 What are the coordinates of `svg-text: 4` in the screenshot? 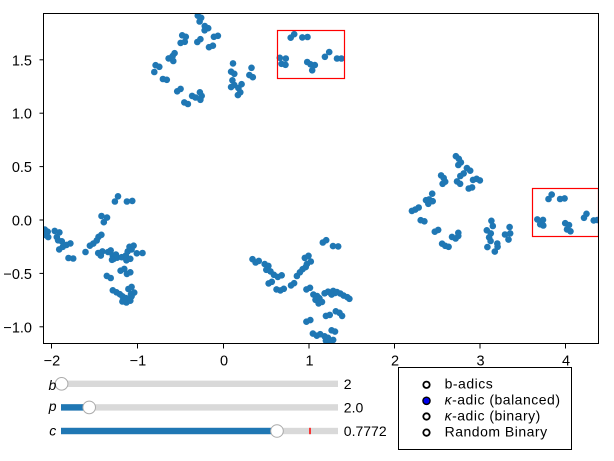 It's located at (566, 361).